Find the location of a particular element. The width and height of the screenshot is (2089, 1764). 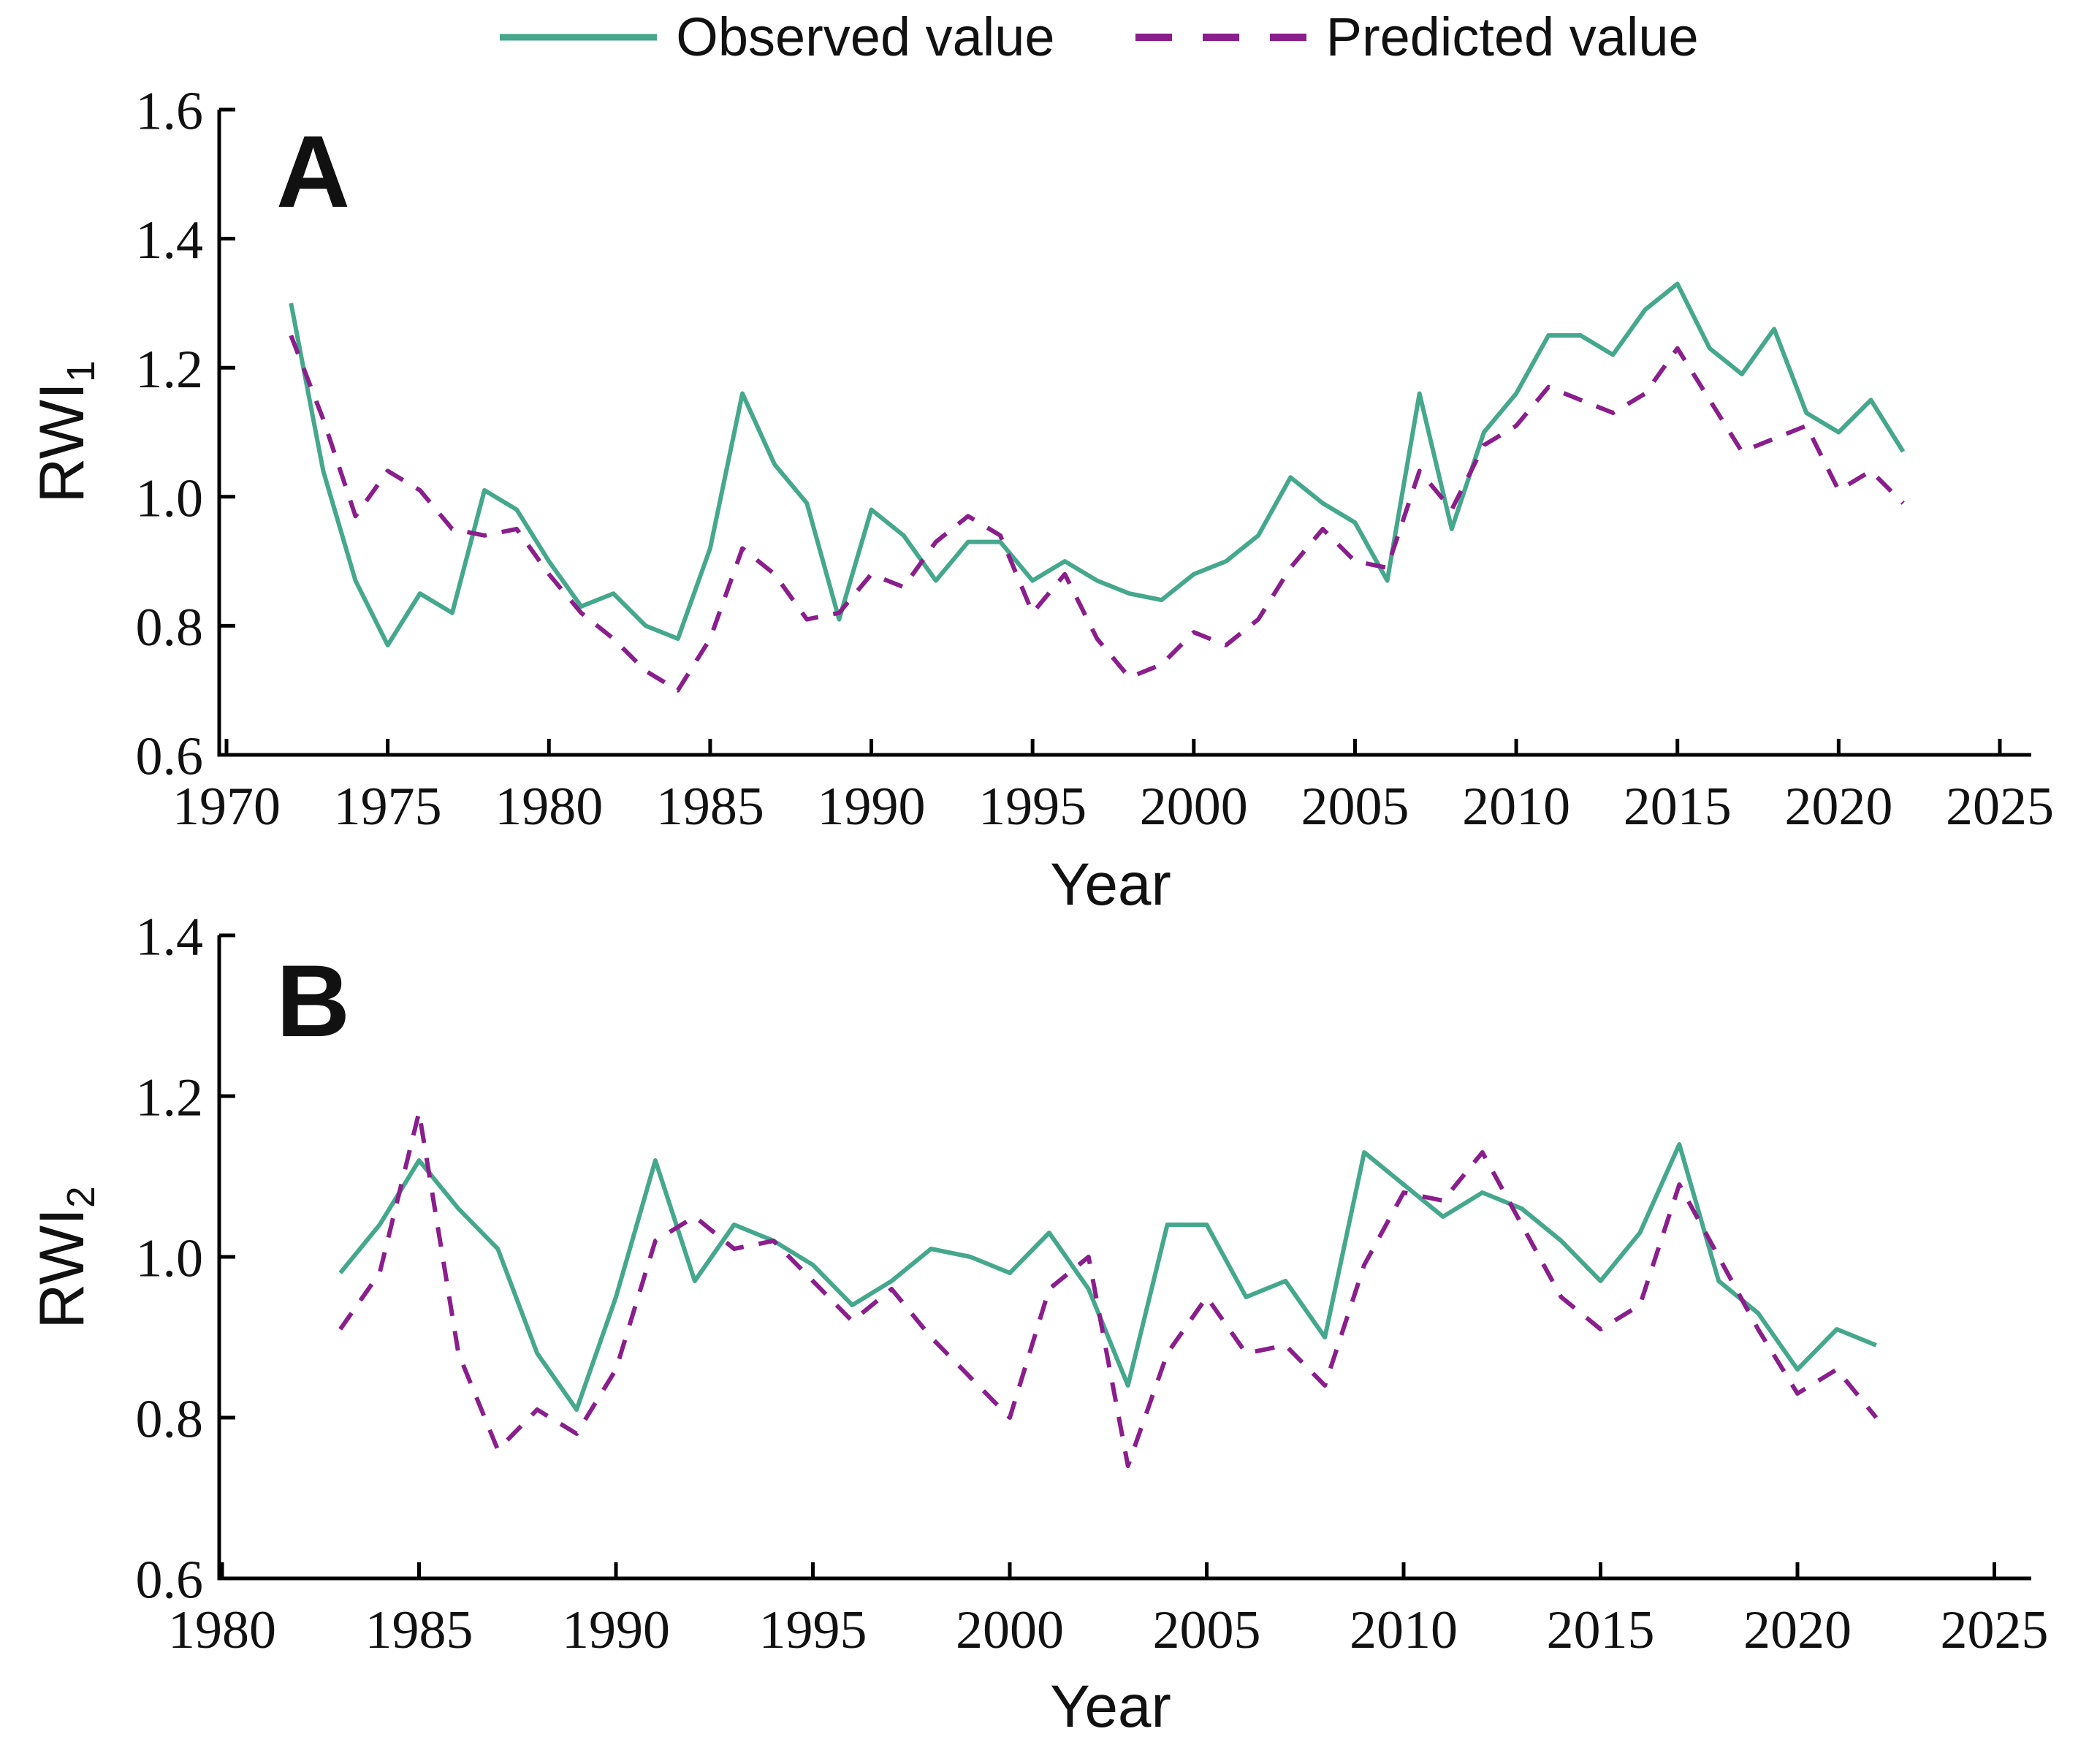

legend-predicted-label: Predicted value is located at coordinates (1512, 37).